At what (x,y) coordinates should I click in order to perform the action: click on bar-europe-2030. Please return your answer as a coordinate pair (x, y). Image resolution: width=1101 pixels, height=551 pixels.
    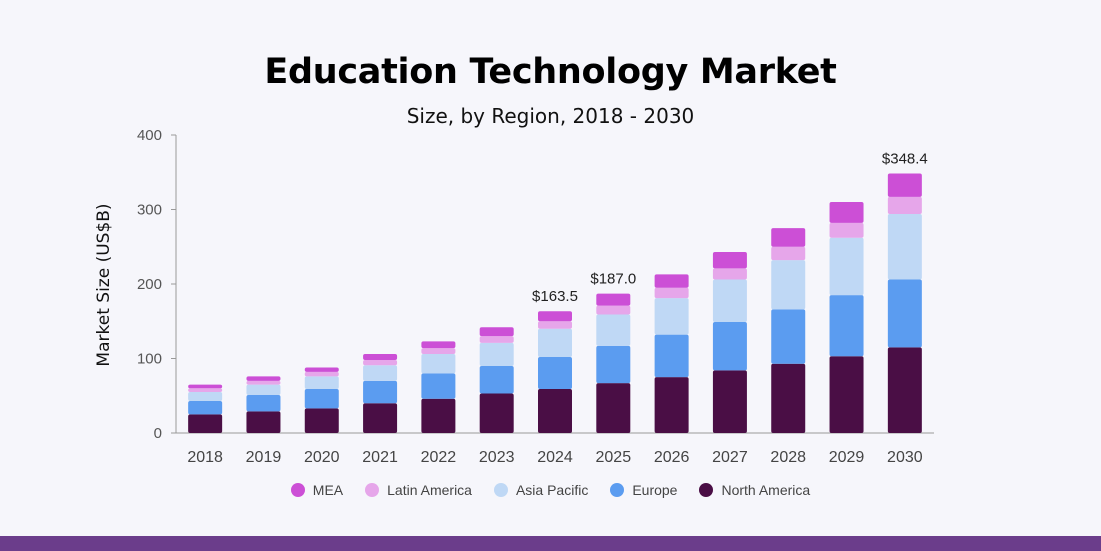
    Looking at the image, I should click on (904, 313).